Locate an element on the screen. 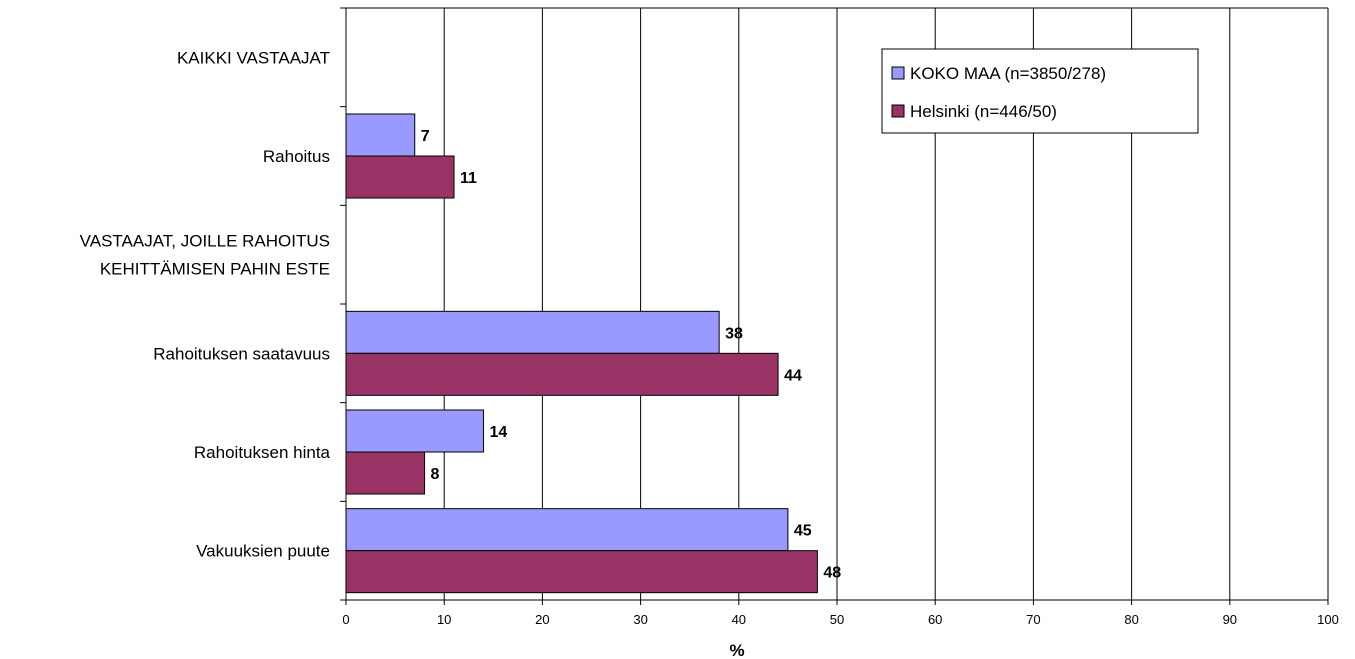 This screenshot has width=1355, height=659. legend-label-2: Helsinki (n=446/50) is located at coordinates (983, 111).